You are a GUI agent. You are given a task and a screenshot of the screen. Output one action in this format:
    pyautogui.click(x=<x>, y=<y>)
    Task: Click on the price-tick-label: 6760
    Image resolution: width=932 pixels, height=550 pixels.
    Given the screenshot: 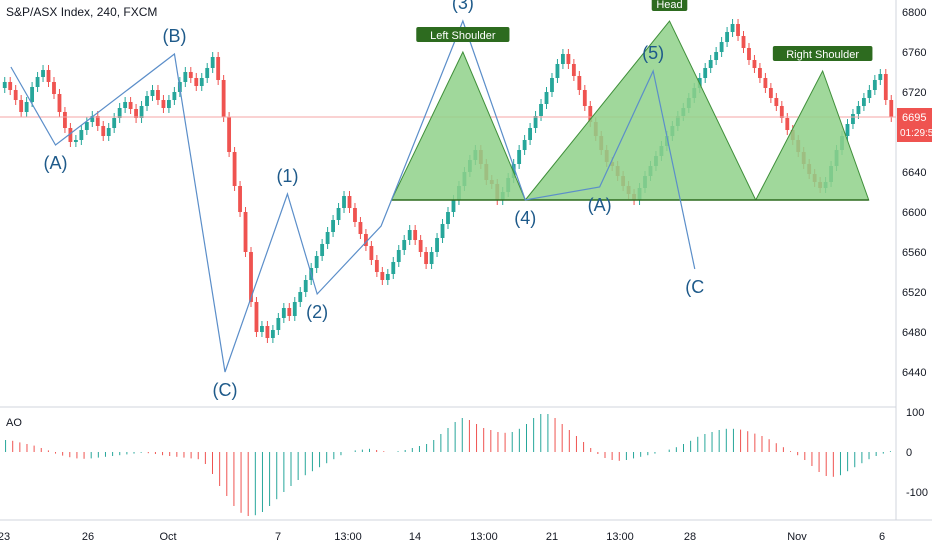 What is the action you would take?
    pyautogui.click(x=914, y=53)
    